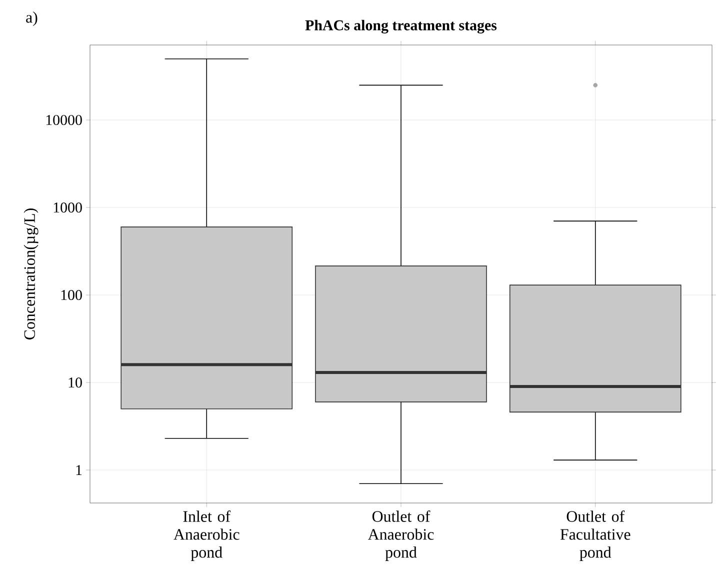  Describe the element at coordinates (31, 274) in the screenshot. I see `y-axis-title: Concentration(µg/L)` at that location.